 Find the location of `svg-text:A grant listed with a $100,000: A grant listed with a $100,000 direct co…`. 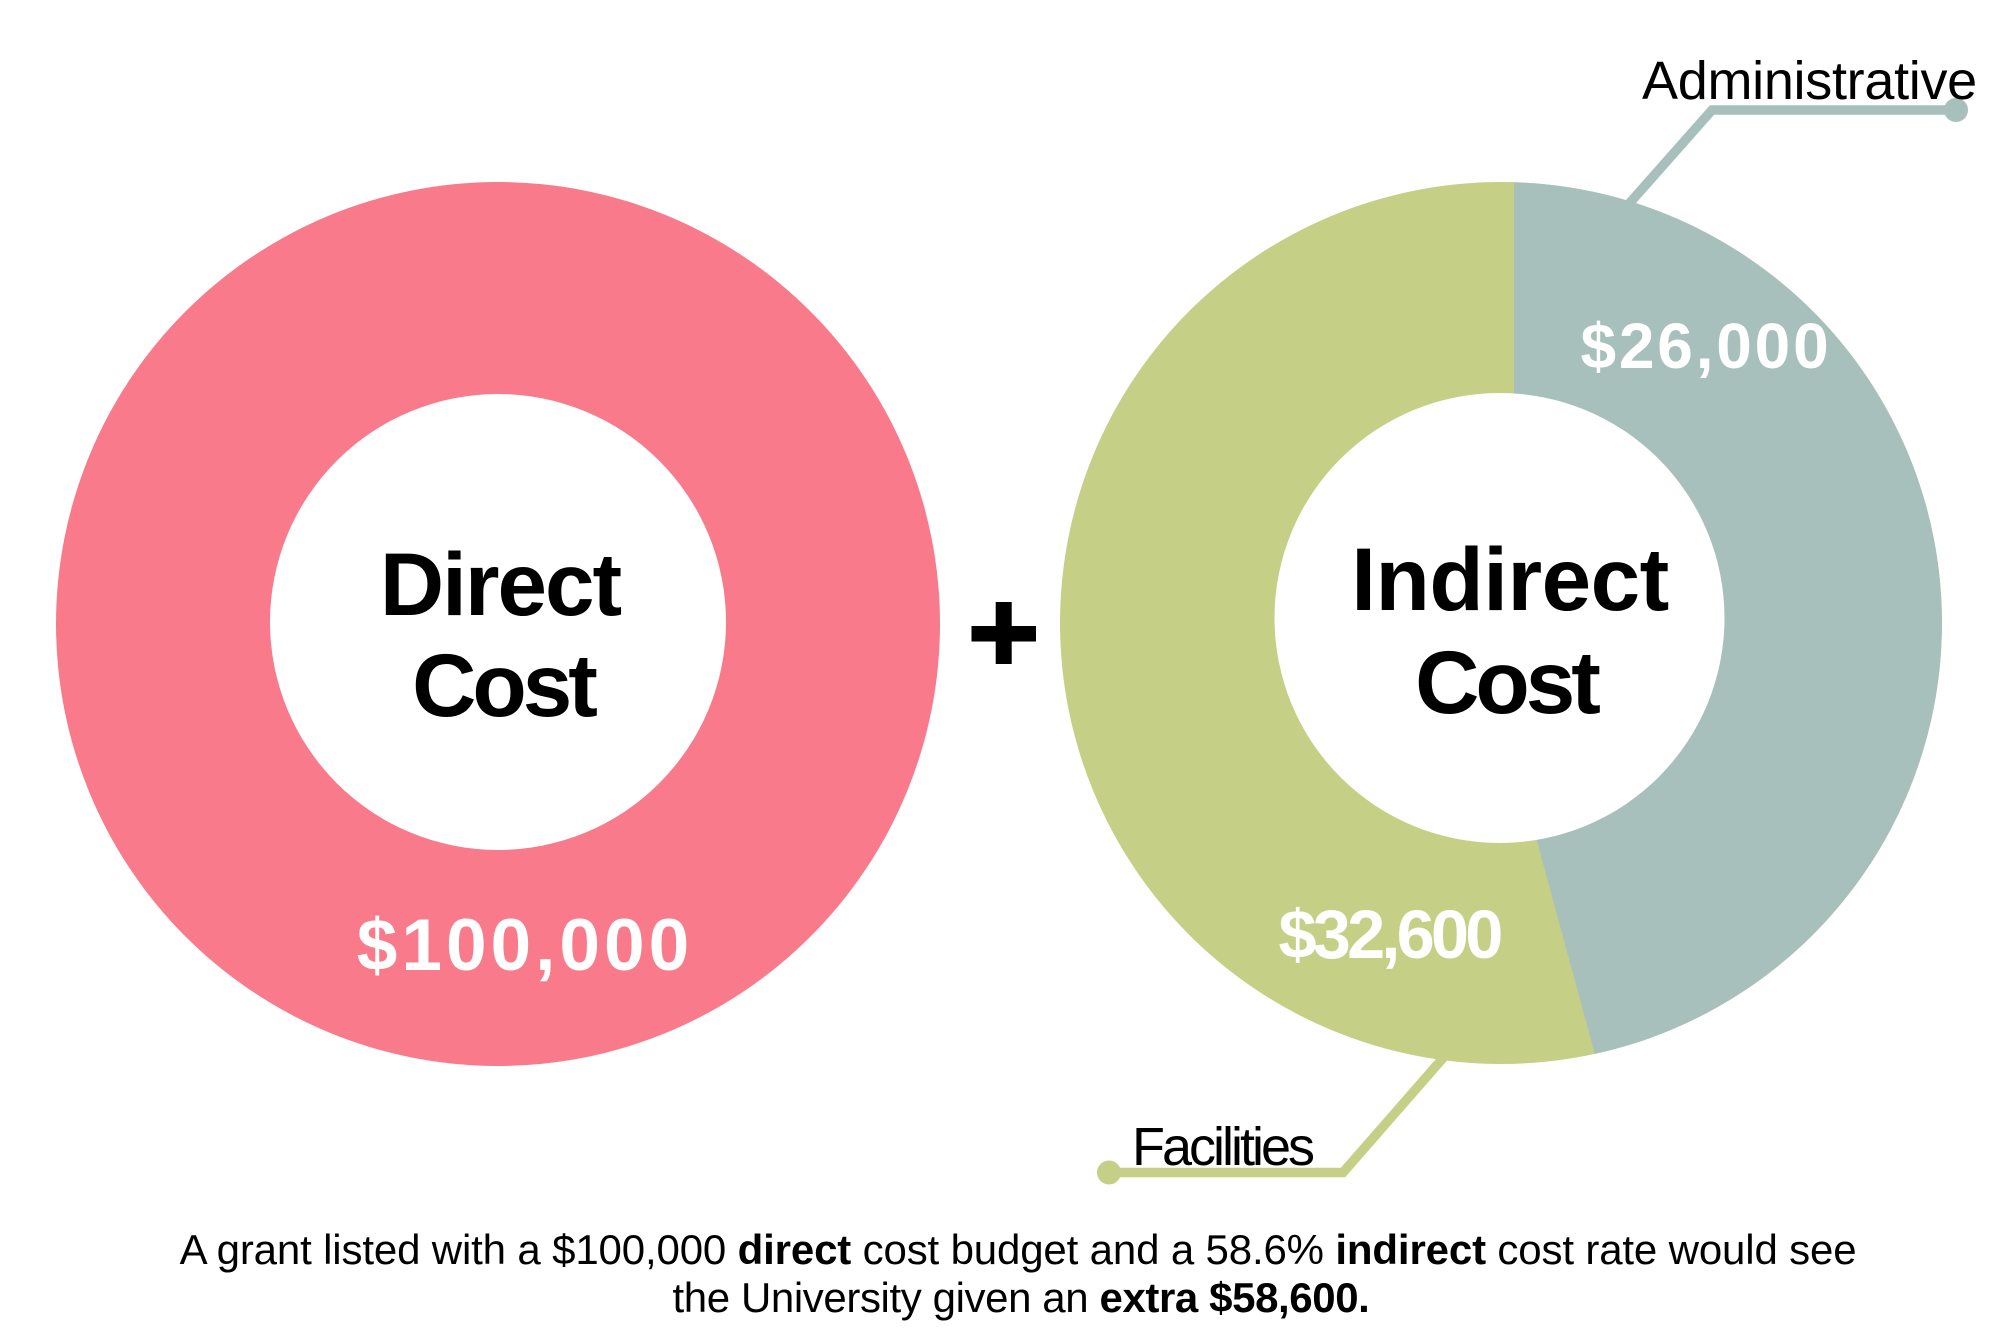

svg-text:A grant listed with a $100,000: A grant listed with a $100,000 direct co… is located at coordinates (1018, 1249).